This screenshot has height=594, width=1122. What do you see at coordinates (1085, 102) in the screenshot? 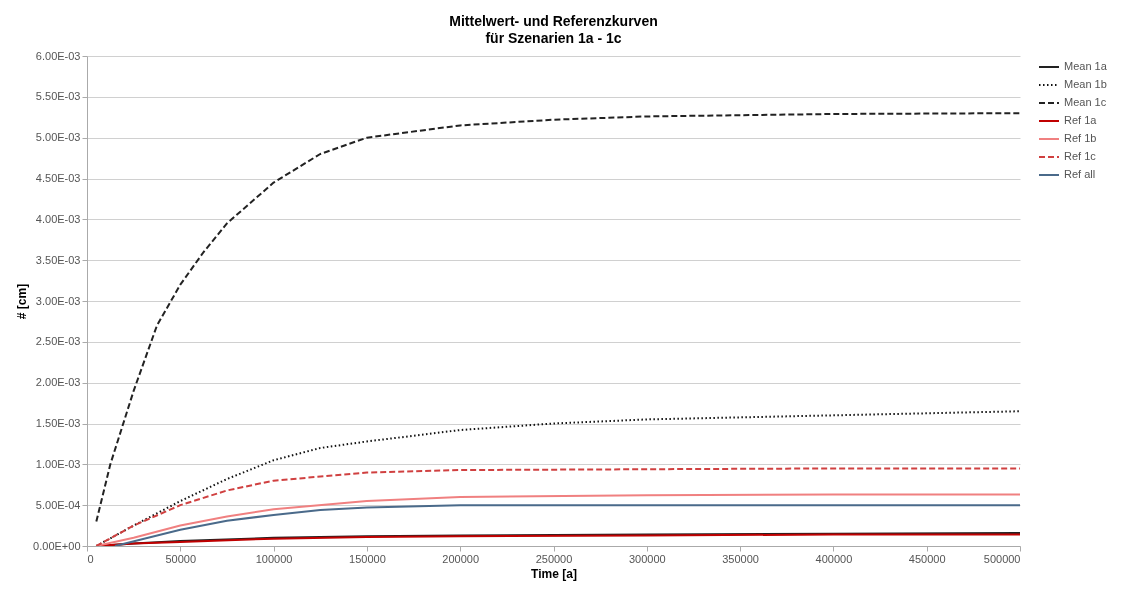
I see `legend-label: Mean 1c` at bounding box center [1085, 102].